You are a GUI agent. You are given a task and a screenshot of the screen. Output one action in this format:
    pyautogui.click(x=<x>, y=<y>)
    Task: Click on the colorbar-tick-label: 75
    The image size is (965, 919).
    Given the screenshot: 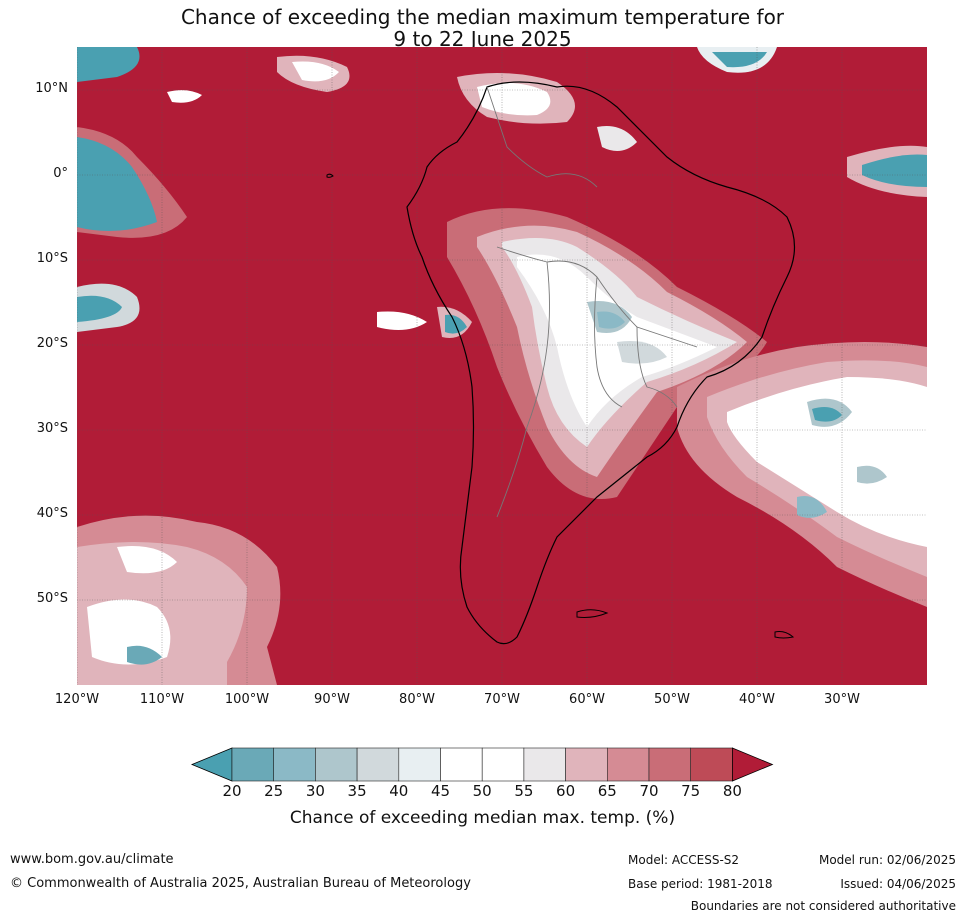 What is the action you would take?
    pyautogui.click(x=691, y=791)
    